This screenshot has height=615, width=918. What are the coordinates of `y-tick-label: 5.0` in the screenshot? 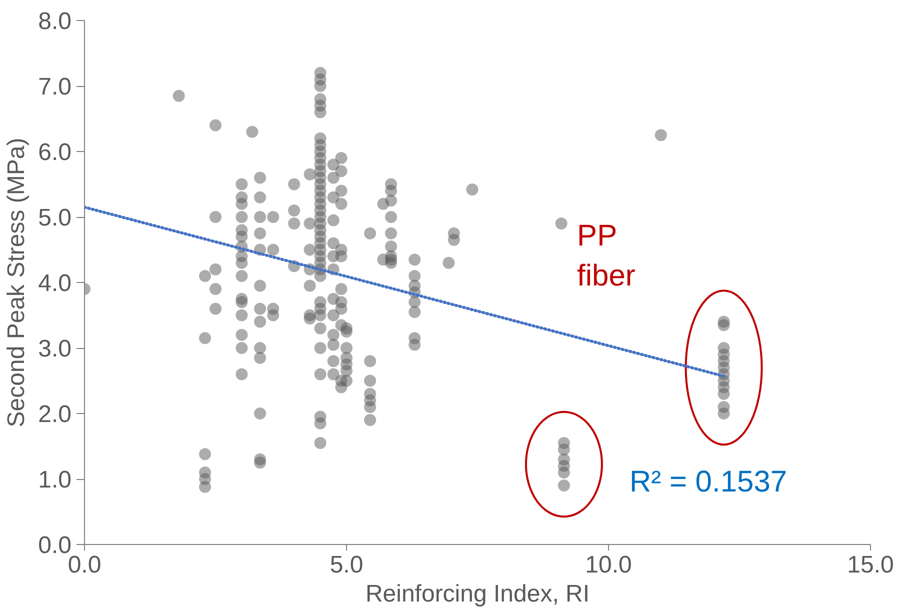 It's located at (55, 218).